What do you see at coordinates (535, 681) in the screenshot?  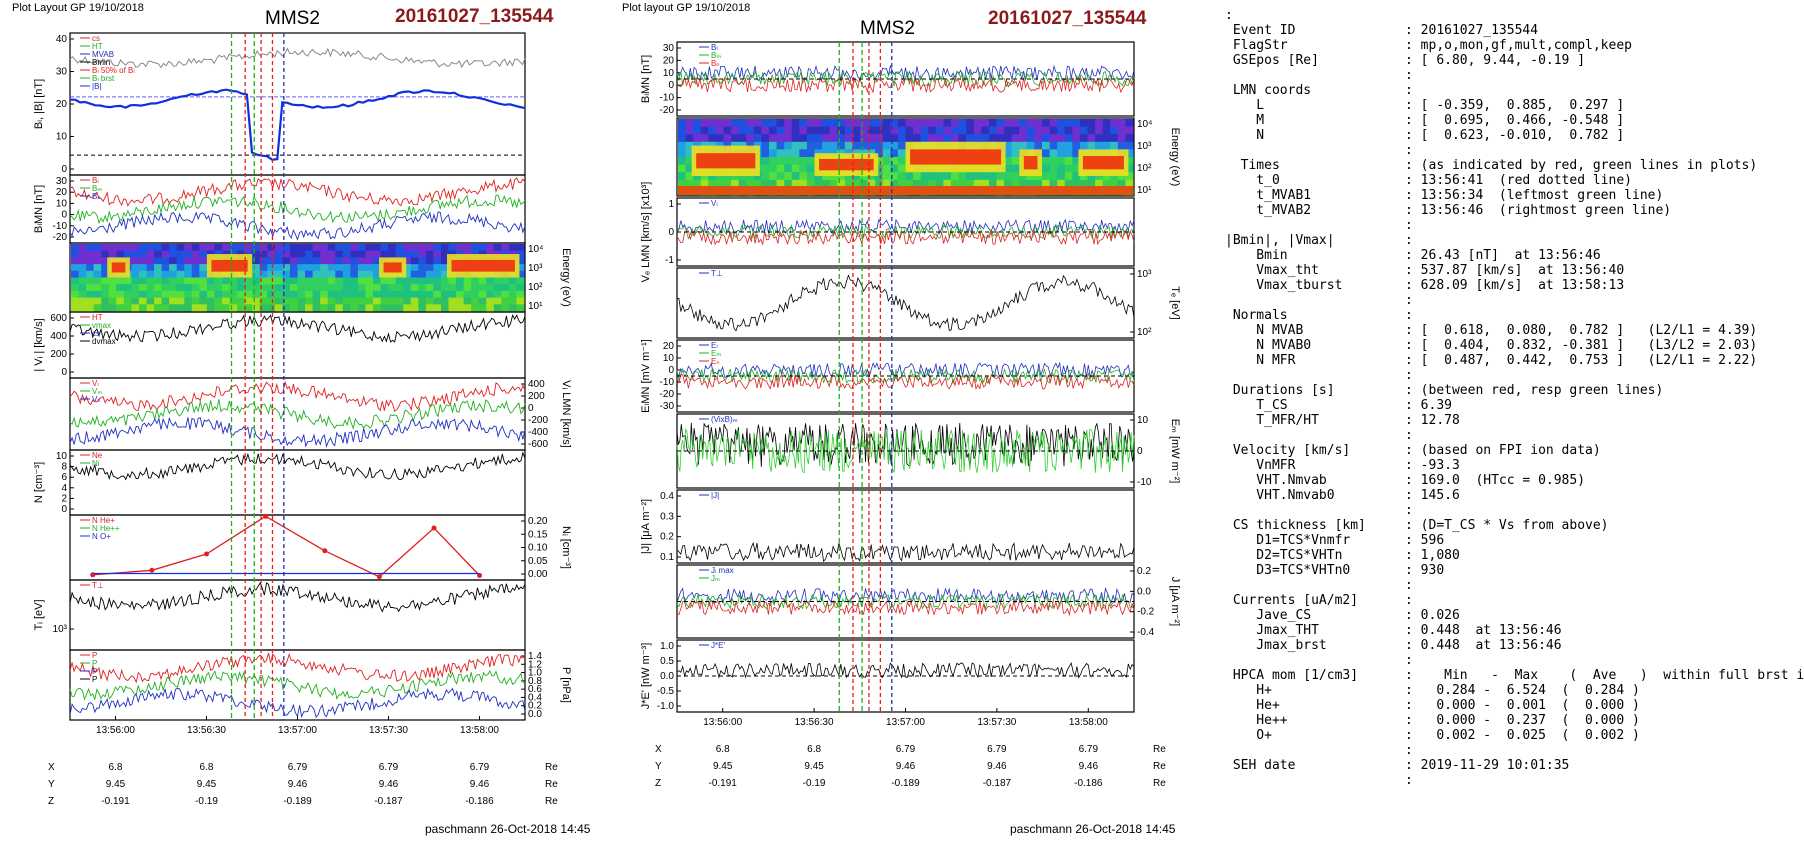 I see `y-tick-label: 0.8` at bounding box center [535, 681].